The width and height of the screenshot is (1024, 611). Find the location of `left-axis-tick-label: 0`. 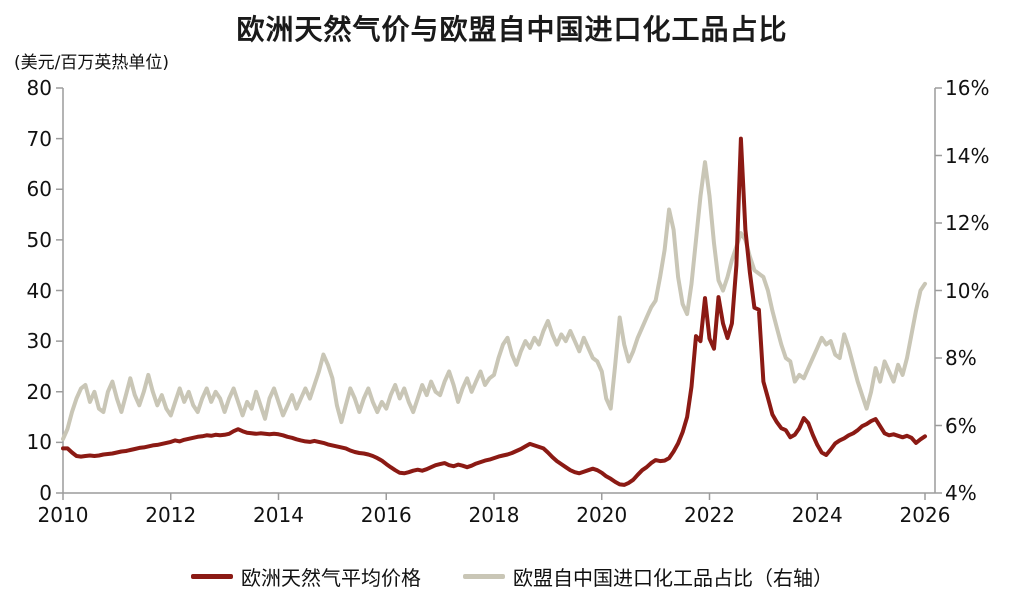

left-axis-tick-label: 0 is located at coordinates (45, 493).